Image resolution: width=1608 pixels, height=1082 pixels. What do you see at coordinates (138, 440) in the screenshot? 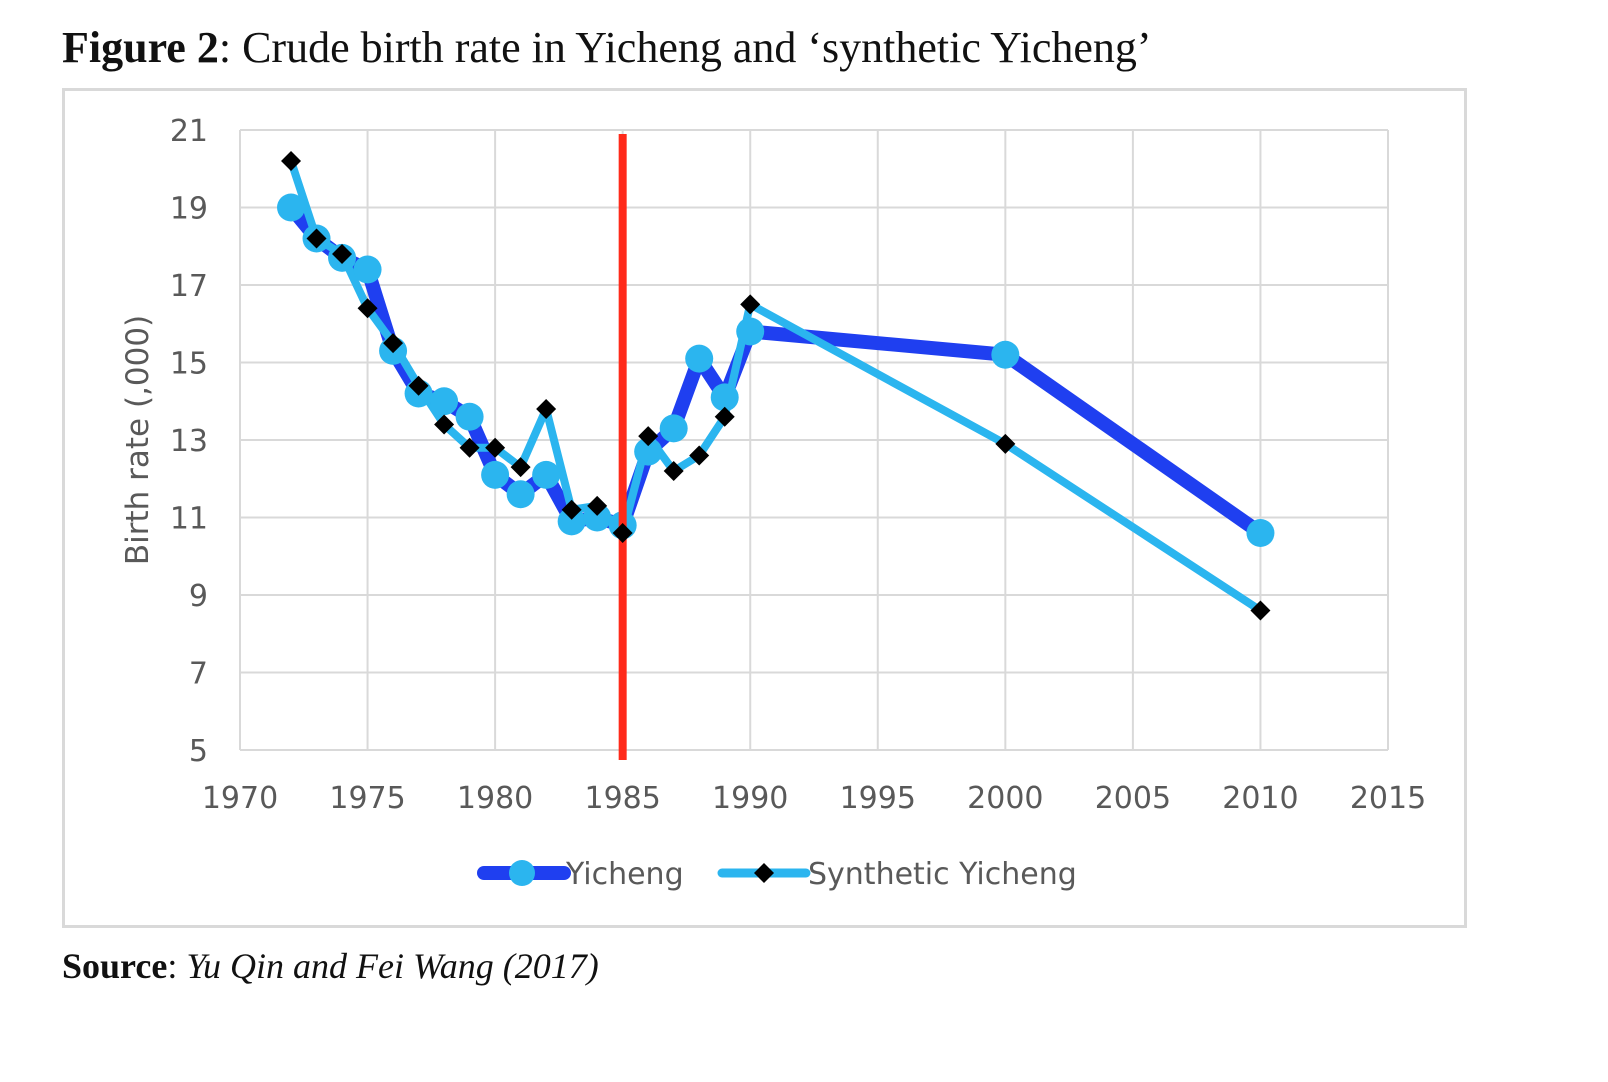
I see `y-axis-label: Birth rate (,000)` at bounding box center [138, 440].